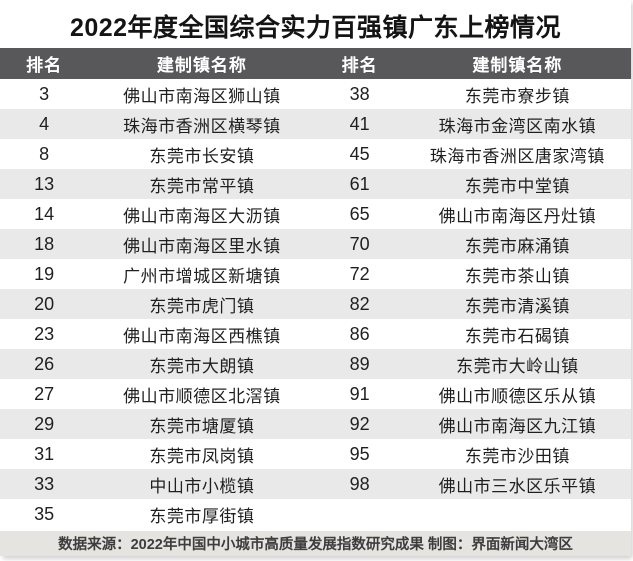  I want to click on town-left-cell: 佛山市南海区大沥镇, so click(202, 216).